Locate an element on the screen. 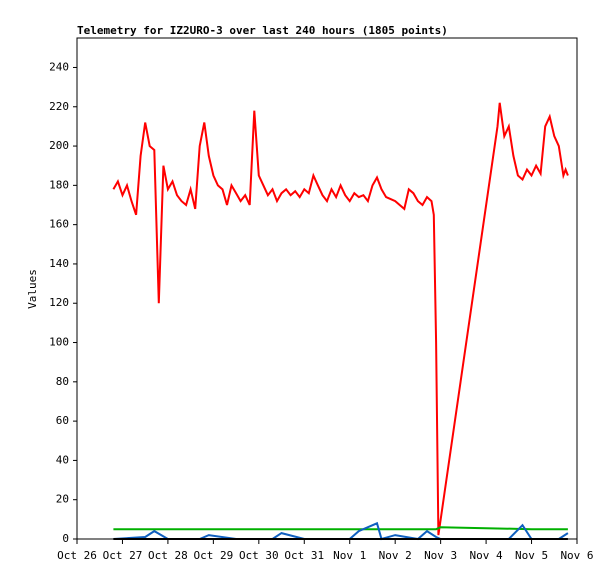 The height and width of the screenshot is (579, 615). x-tick-label: Nov 2 is located at coordinates (395, 555).